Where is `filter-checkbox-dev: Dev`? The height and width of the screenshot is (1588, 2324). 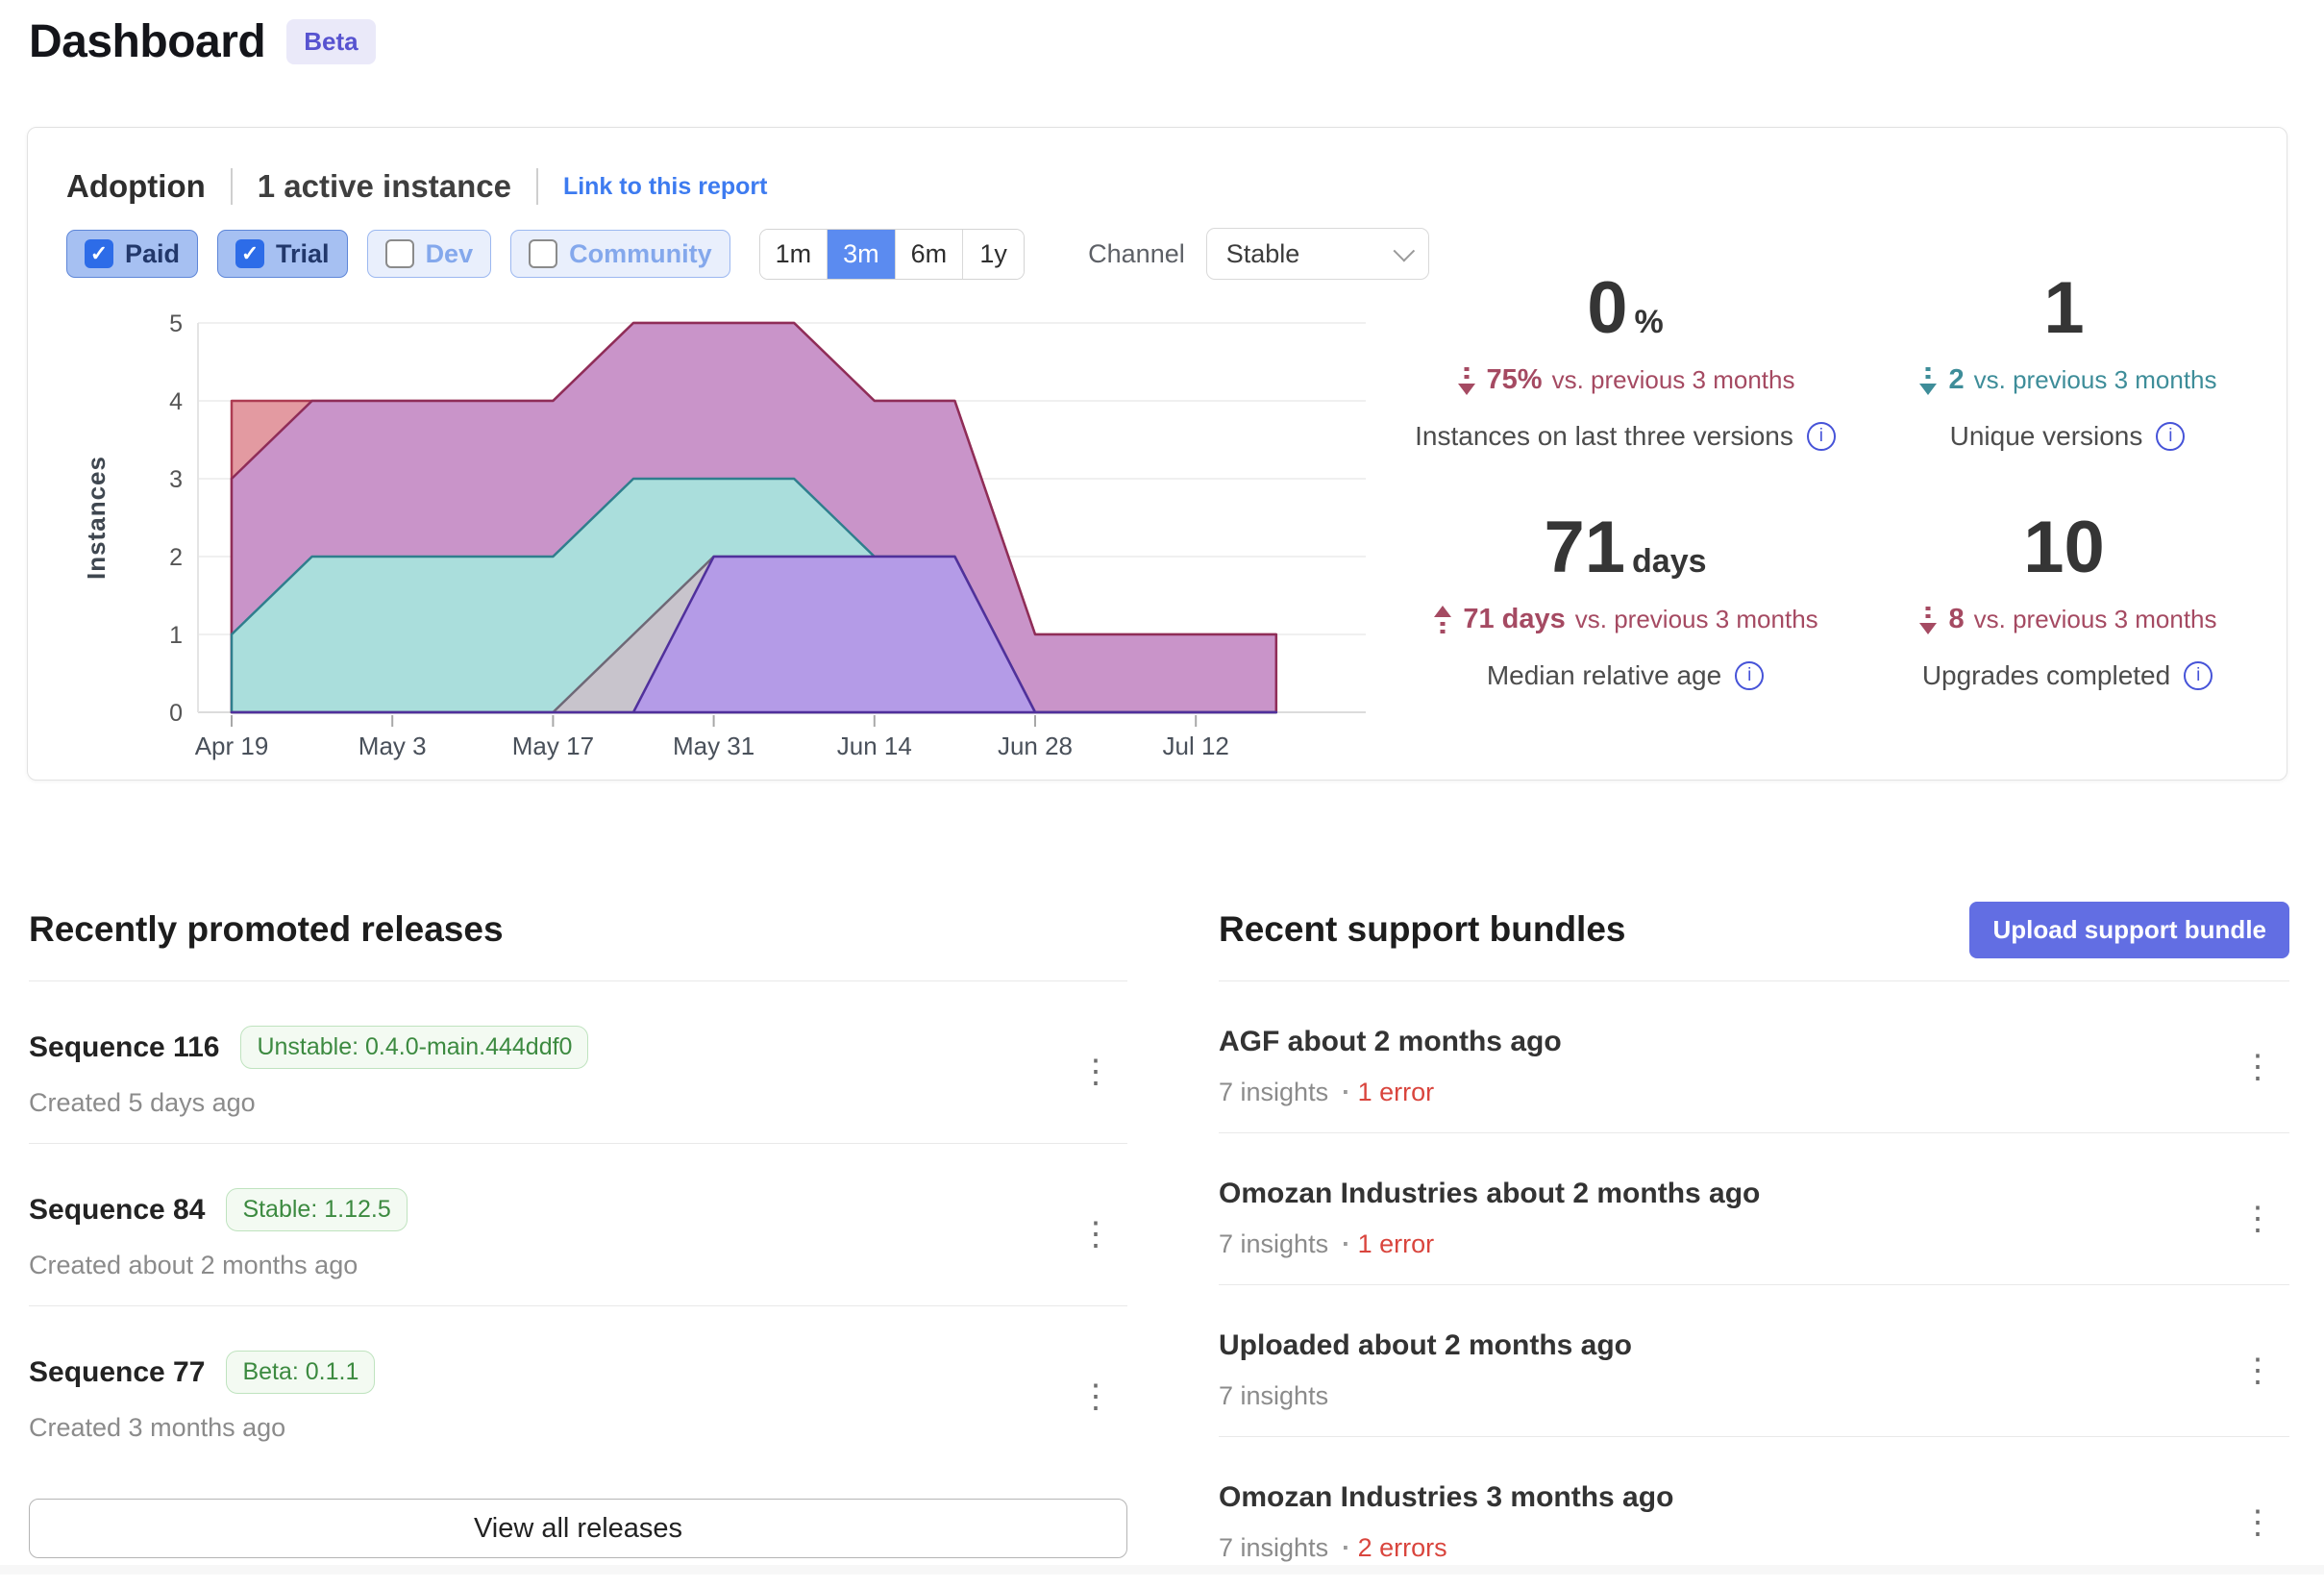 filter-checkbox-dev: Dev is located at coordinates (429, 254).